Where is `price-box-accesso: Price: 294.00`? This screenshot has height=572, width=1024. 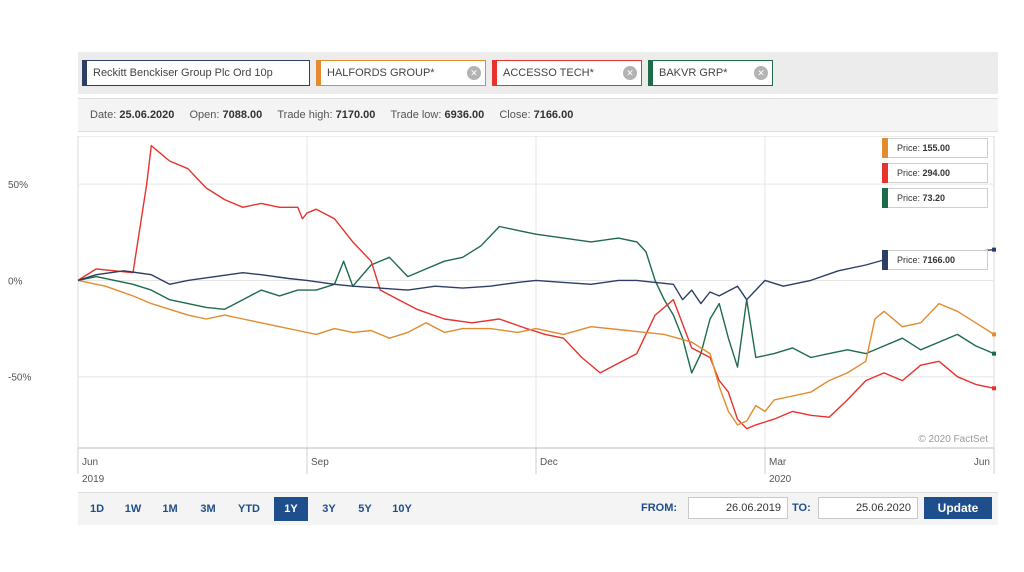
price-box-accesso: Price: 294.00 is located at coordinates (935, 173).